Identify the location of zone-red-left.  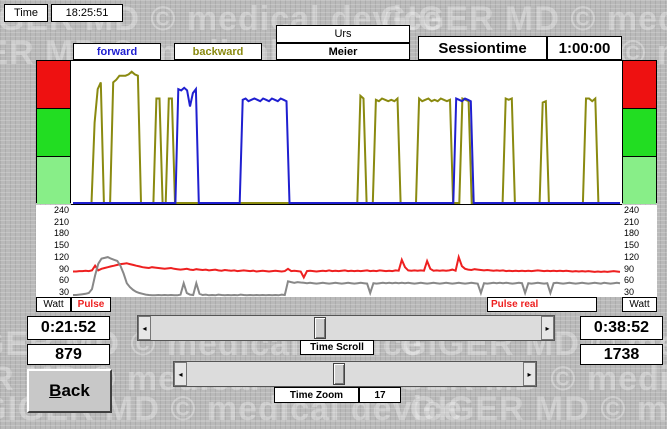
(53, 85).